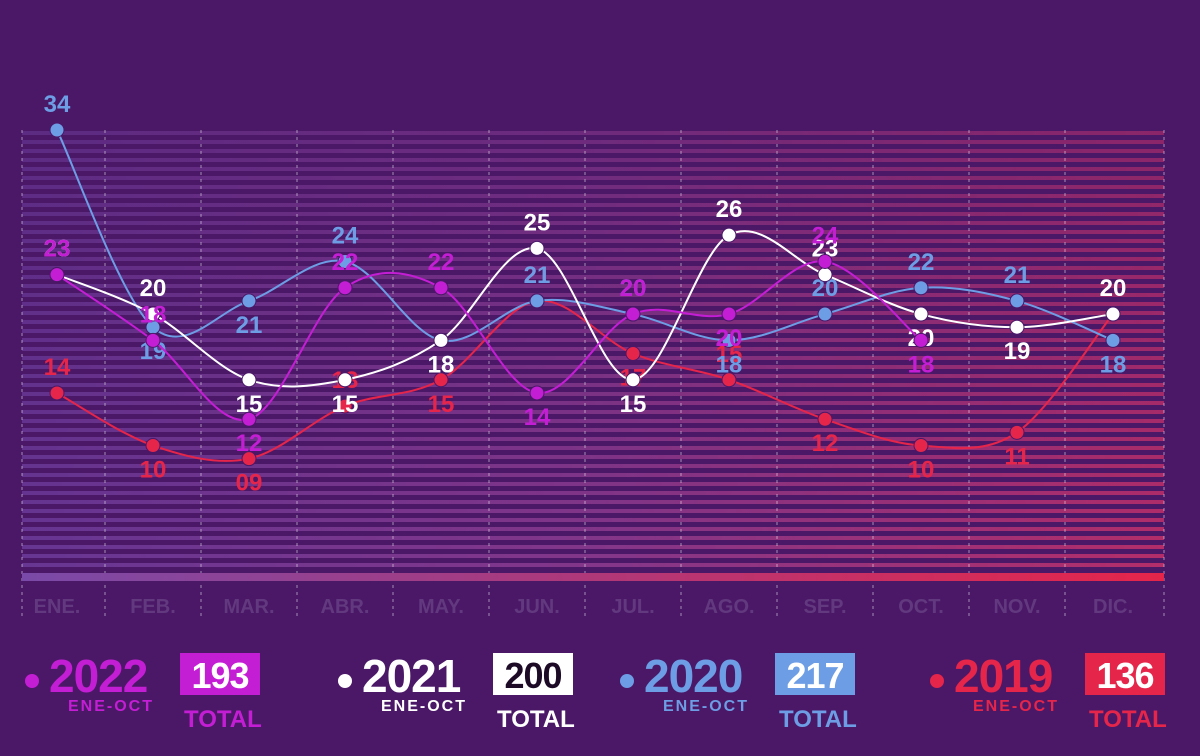  I want to click on data-label: 21, so click(537, 275).